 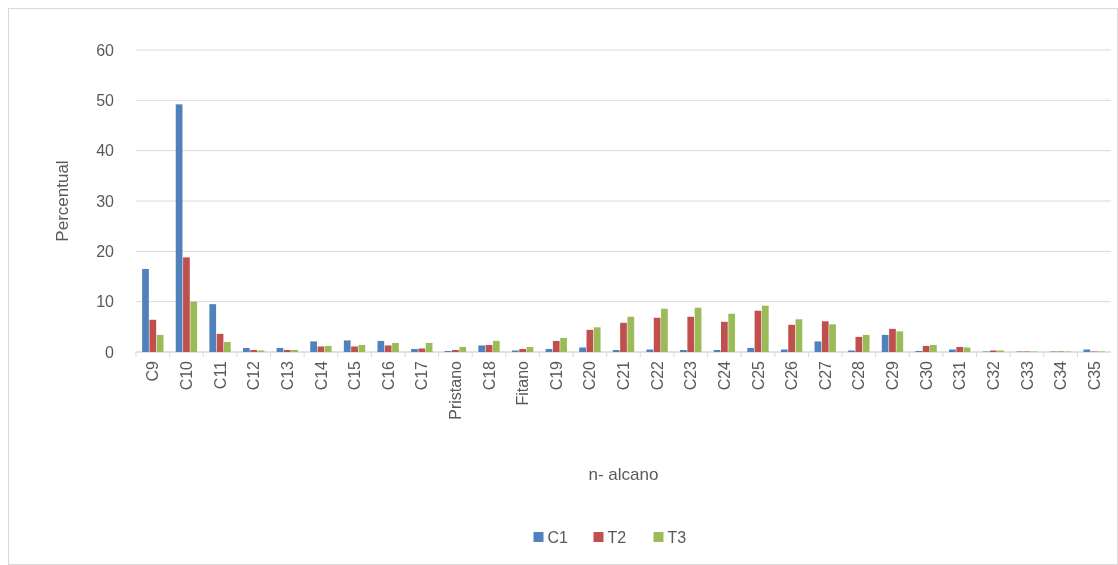 I want to click on x-axis-title: n- alcano, so click(x=623, y=474).